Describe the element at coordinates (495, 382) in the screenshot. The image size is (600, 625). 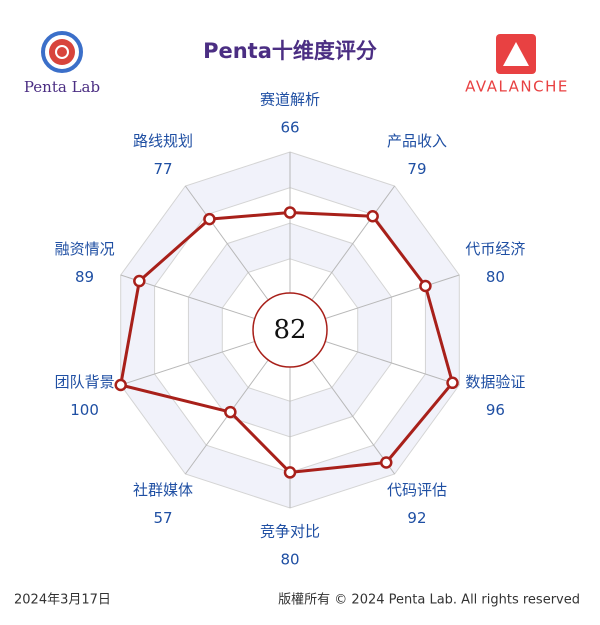
I see `axis-label: 数据验证` at that location.